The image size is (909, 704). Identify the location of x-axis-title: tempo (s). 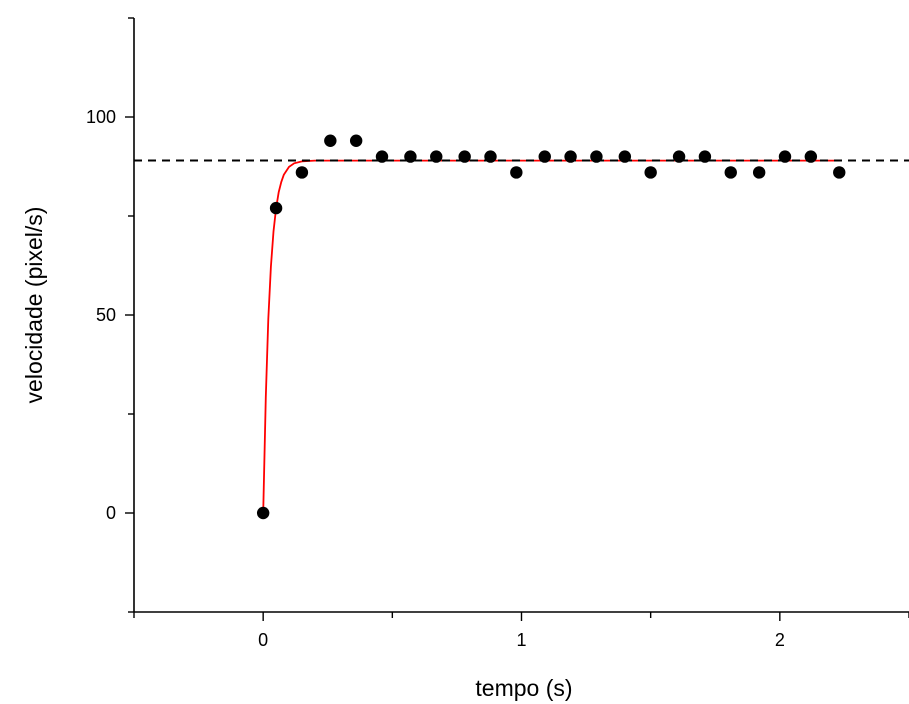
(523, 688).